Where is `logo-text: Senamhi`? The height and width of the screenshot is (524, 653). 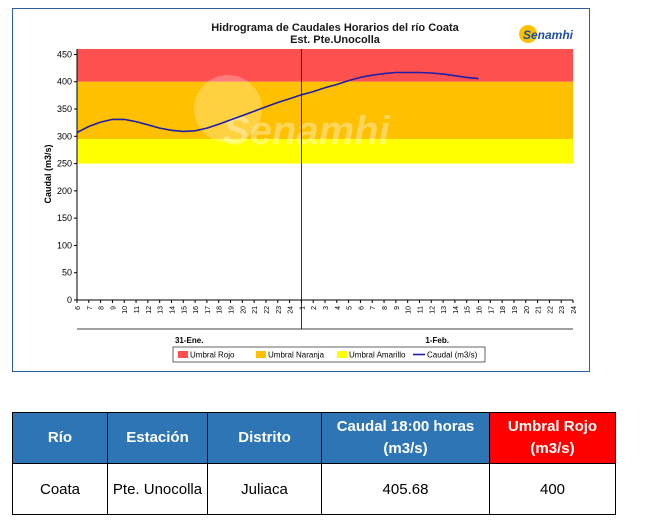
logo-text: Senamhi is located at coordinates (548, 35).